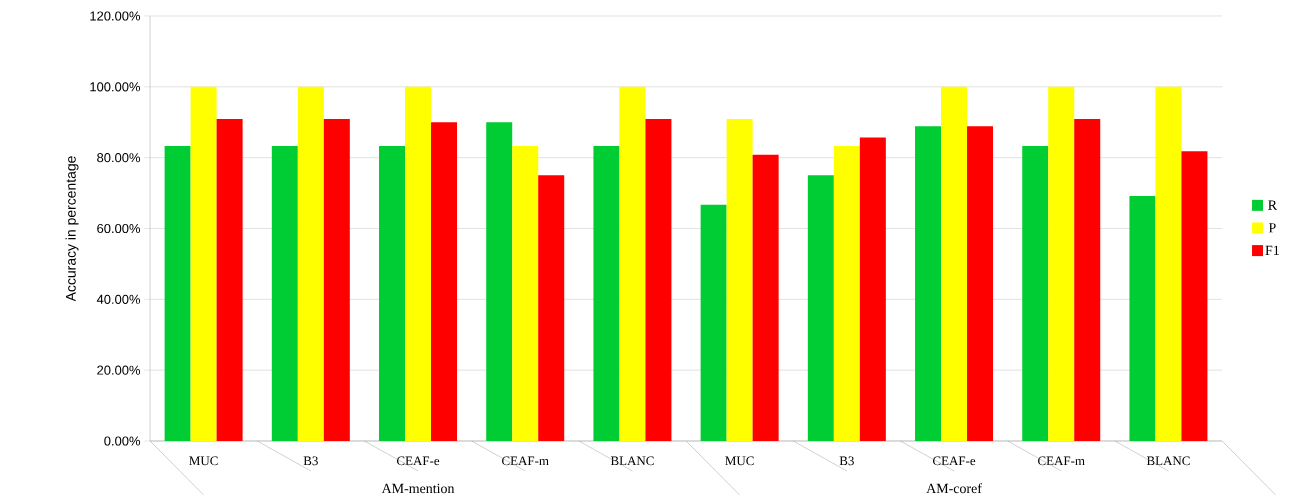  Describe the element at coordinates (119, 228) in the screenshot. I see `y-tick-label: 60.00%` at that location.